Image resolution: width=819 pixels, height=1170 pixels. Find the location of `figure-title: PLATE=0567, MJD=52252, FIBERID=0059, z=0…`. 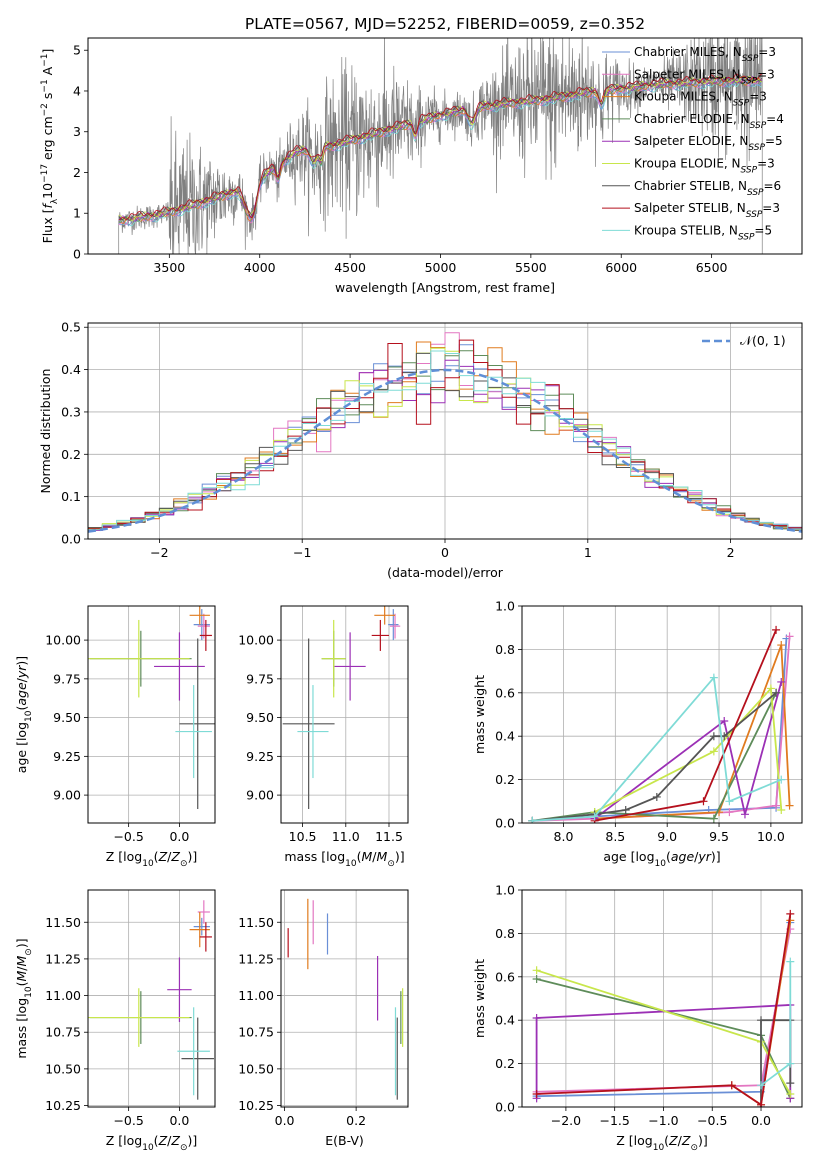

figure-title: PLATE=0567, MJD=52252, FIBERID=0059, z=0… is located at coordinates (445, 24).